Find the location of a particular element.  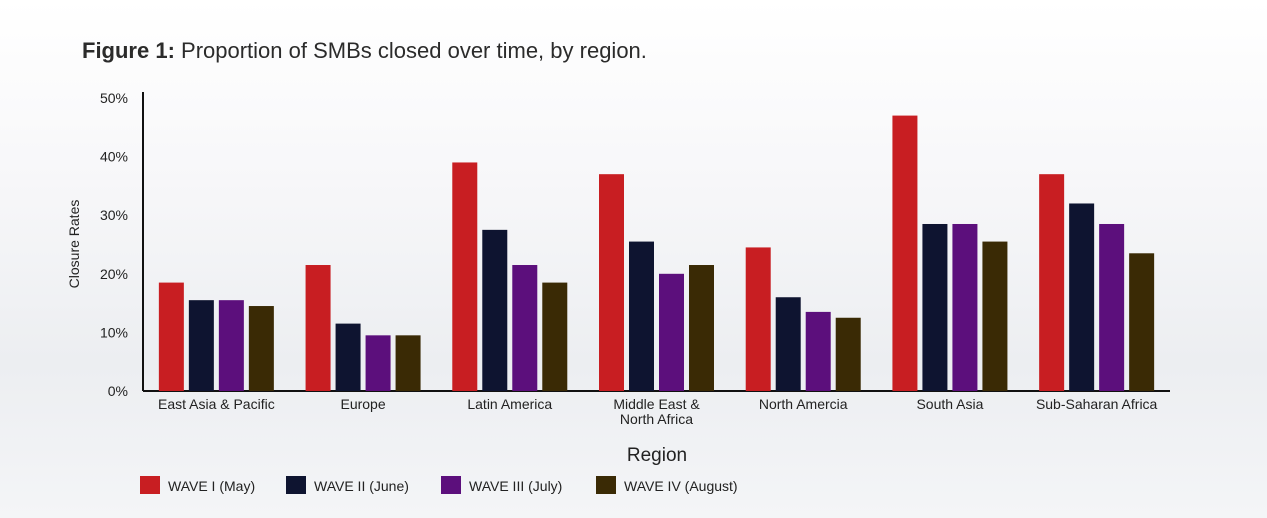

legend-label: WAVE IV (August) is located at coordinates (681, 486).